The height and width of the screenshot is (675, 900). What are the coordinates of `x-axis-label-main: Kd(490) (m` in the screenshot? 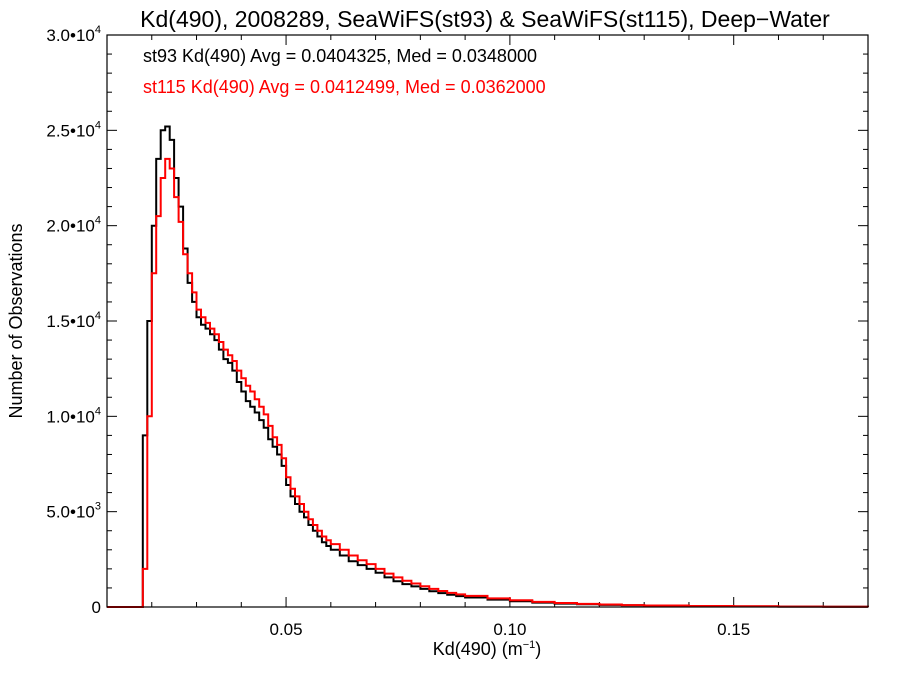 It's located at (478, 649).